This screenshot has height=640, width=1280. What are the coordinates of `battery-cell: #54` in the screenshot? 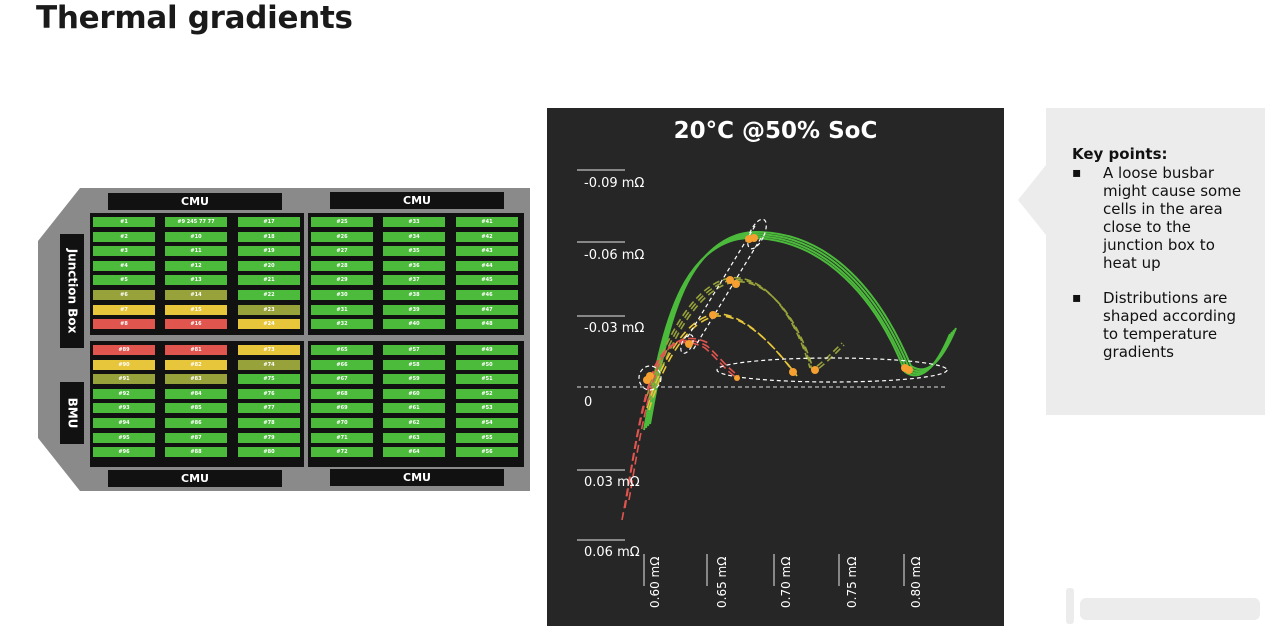 It's located at (487, 423).